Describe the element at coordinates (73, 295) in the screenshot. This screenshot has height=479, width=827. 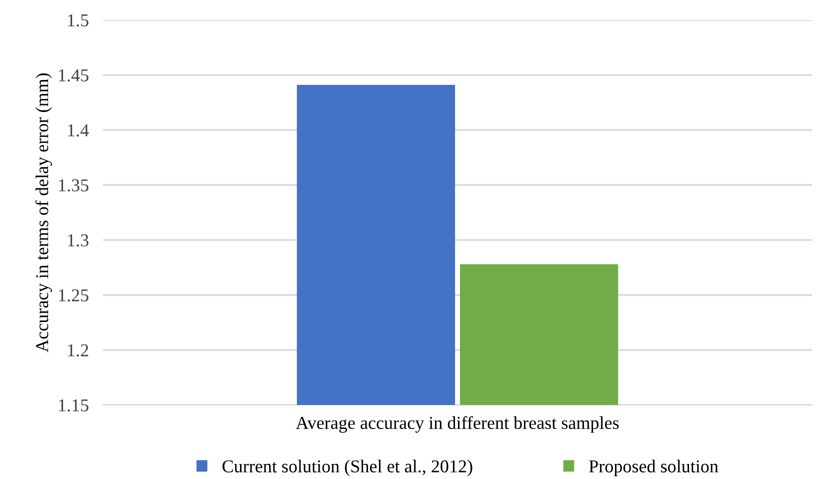
I see `y-tick-label: 1.25` at that location.